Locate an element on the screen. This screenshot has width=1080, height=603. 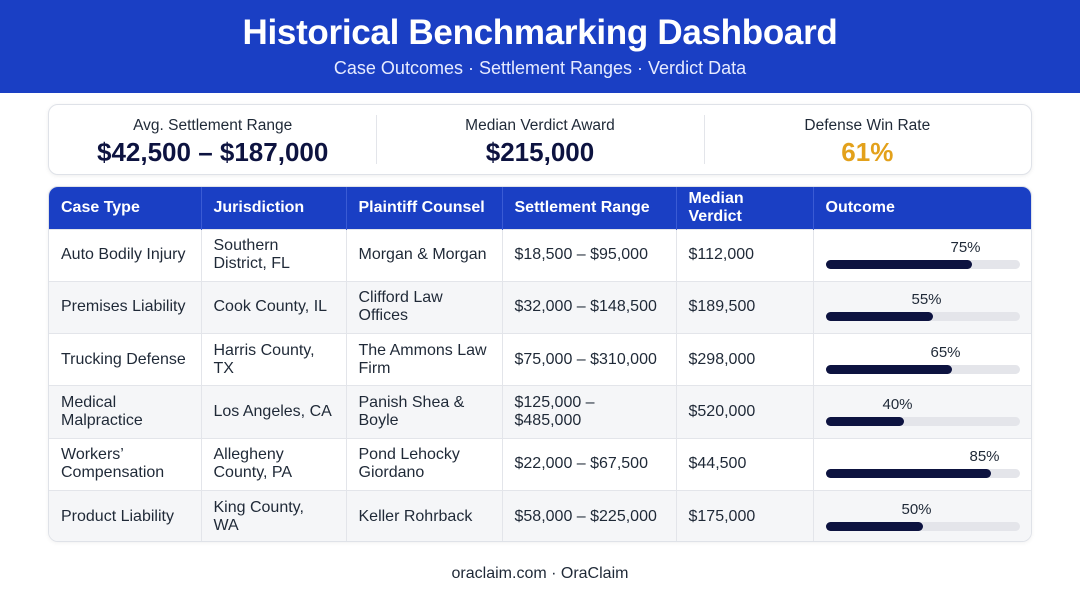
jurisdiction-cell: King County, WA is located at coordinates (274, 515).